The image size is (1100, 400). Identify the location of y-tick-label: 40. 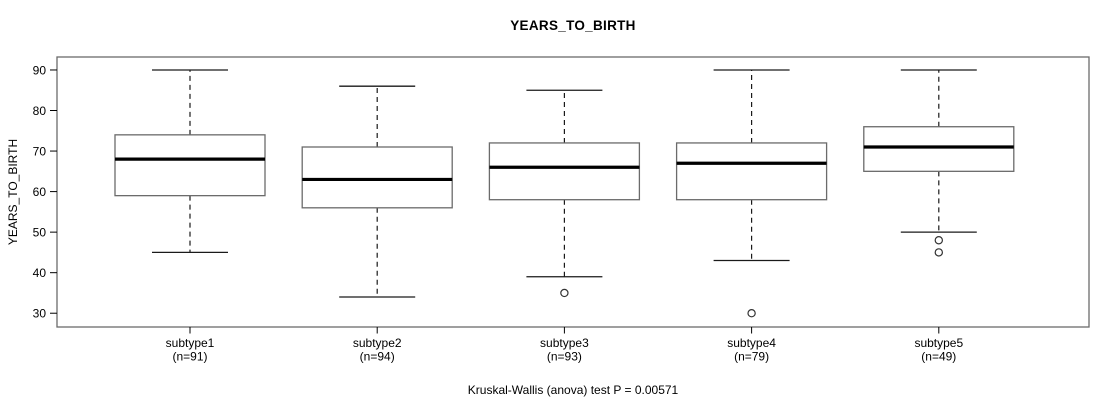
(40, 273).